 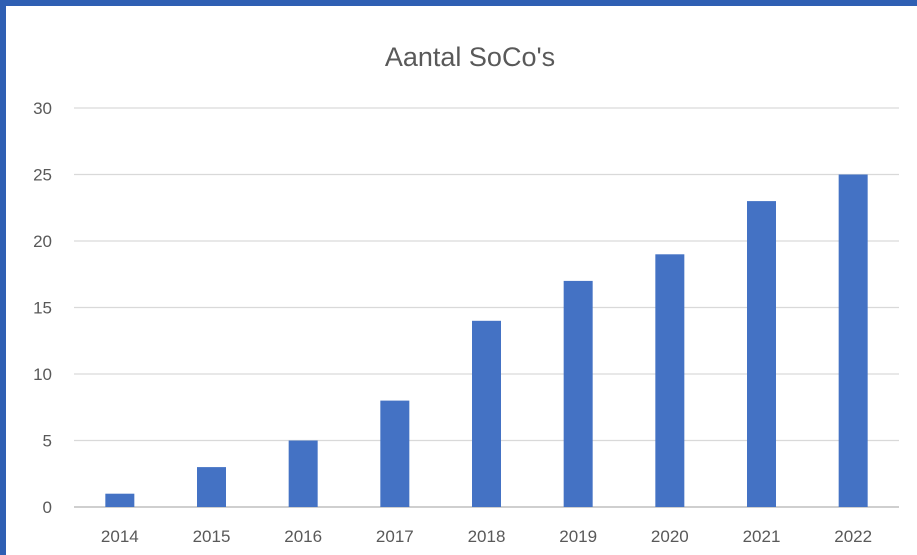 I want to click on x-tick-label: 2020, so click(x=670, y=536).